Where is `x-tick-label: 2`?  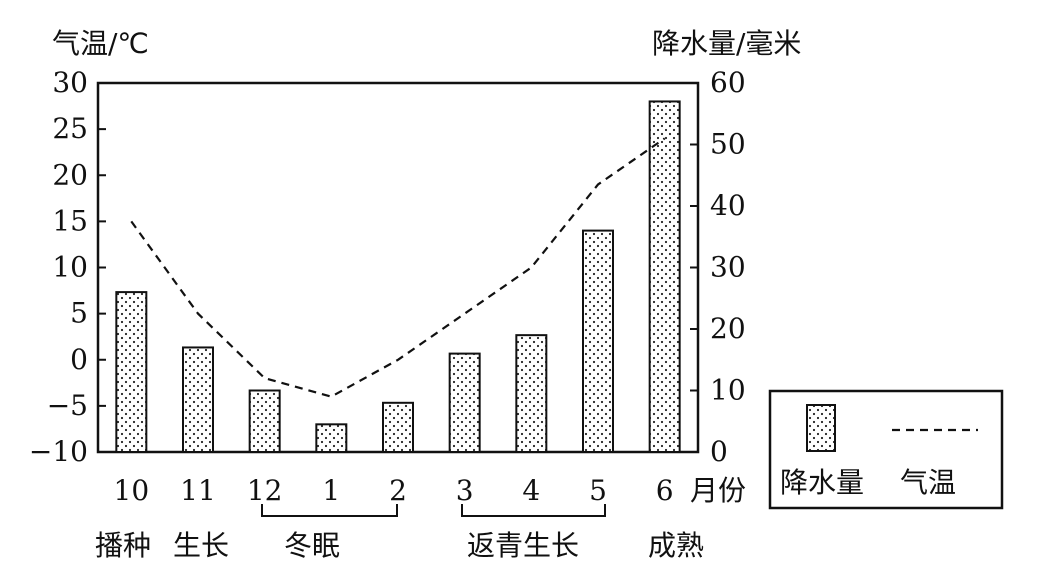
x-tick-label: 2 is located at coordinates (398, 490).